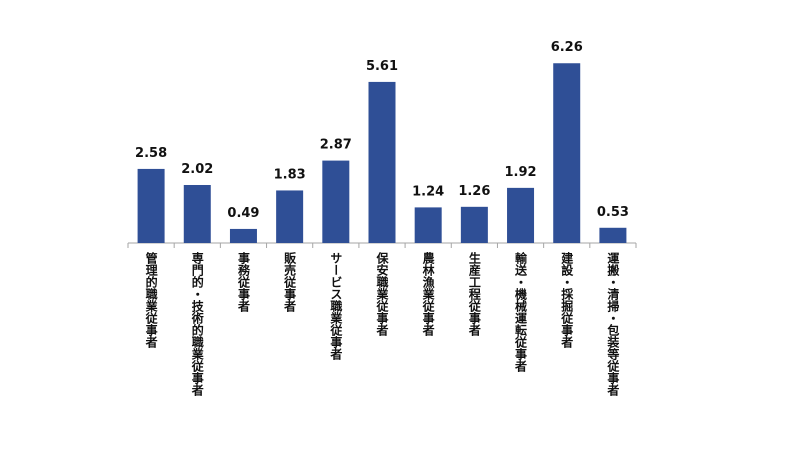  I want to click on x-tick-label: サービス職業従事者, so click(336, 306).